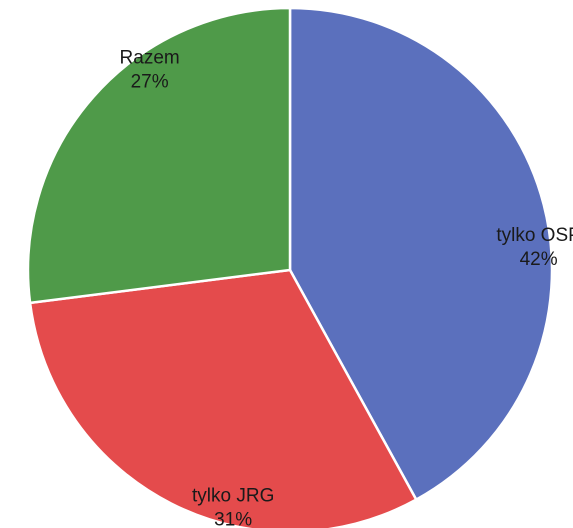  Describe the element at coordinates (150, 69) in the screenshot. I see `pie-label-razem: Razem 27%` at that location.